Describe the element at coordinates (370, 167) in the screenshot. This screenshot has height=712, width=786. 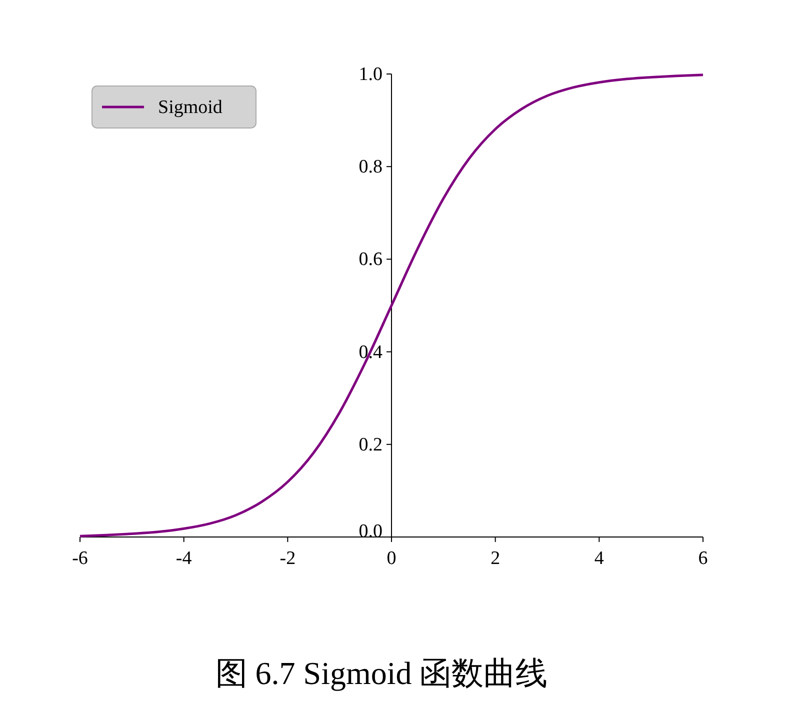
I see `y-tick-label: 0.8` at that location.